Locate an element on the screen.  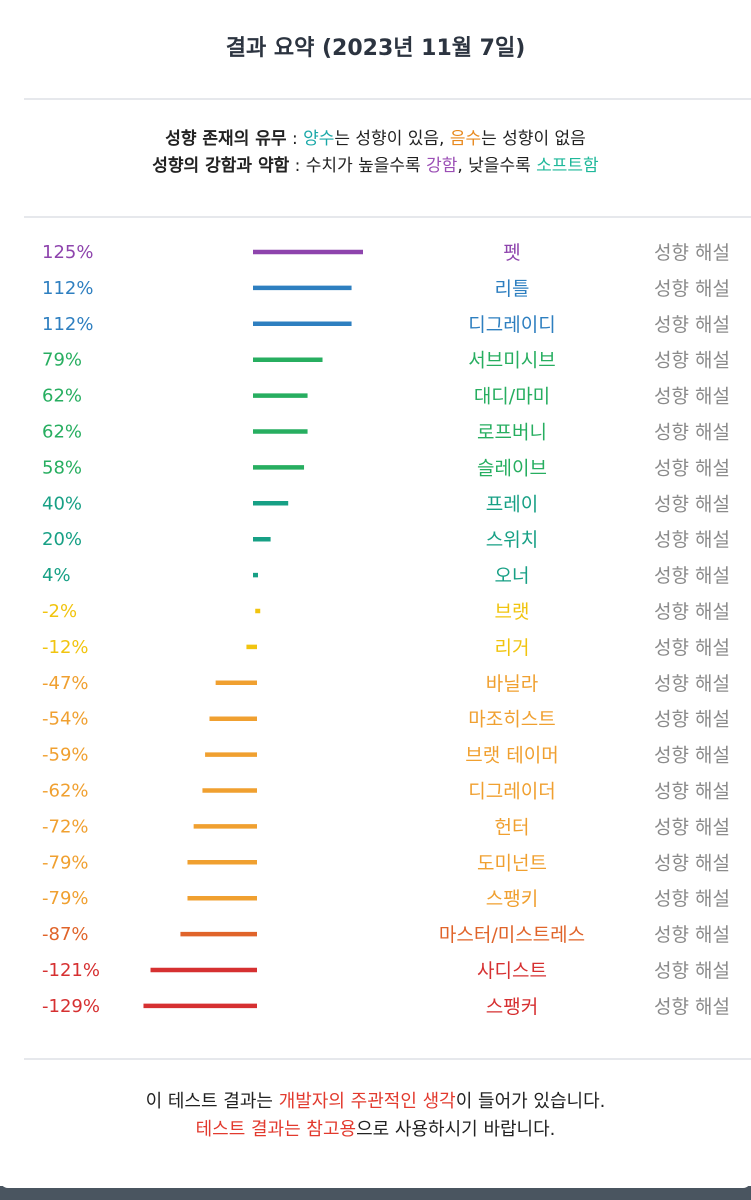
tendency-name: 헌터 is located at coordinates (512, 827).